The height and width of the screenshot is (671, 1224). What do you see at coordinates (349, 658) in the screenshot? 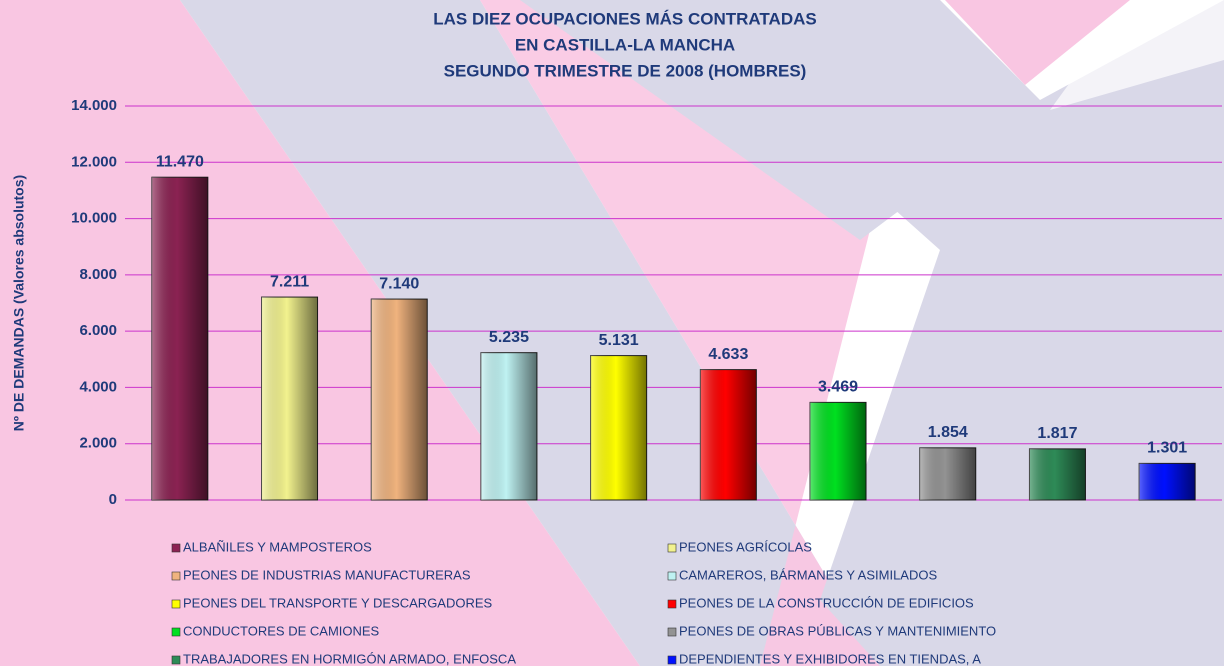
I see `legend-label: TRABAJADORES EN HORMIGÓN ARMADO, ENFOSCA` at bounding box center [349, 658].